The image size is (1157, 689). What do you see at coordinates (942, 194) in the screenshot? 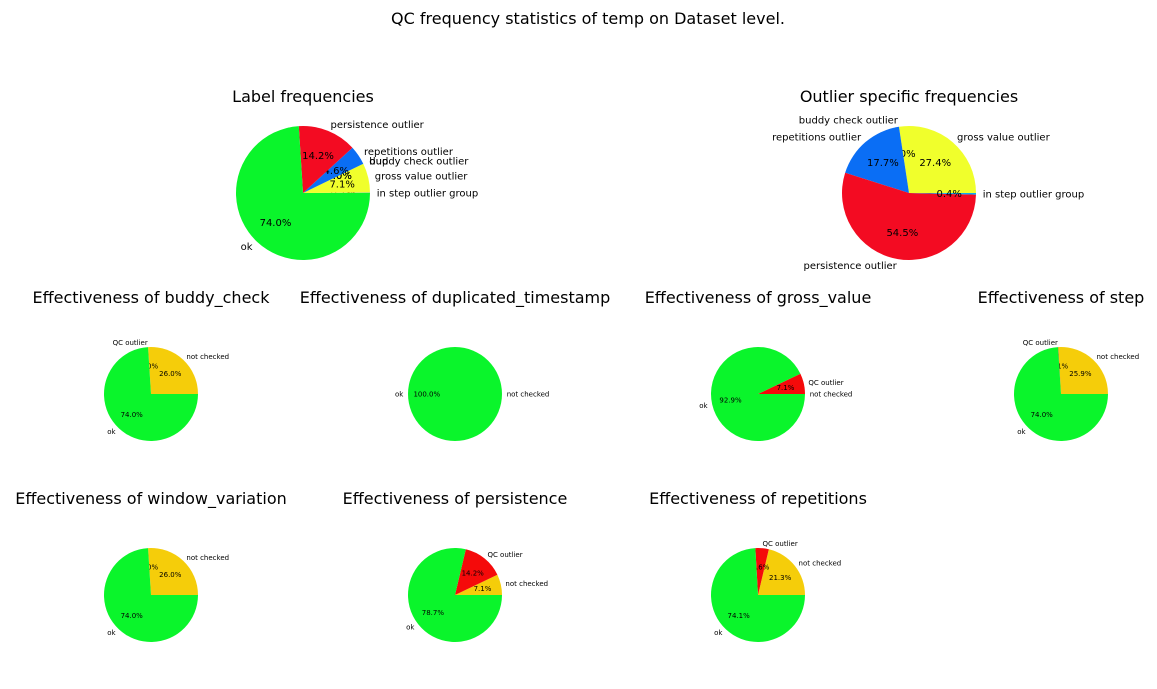
I see `pie-slice-in-step-outlier-group` at bounding box center [942, 194].